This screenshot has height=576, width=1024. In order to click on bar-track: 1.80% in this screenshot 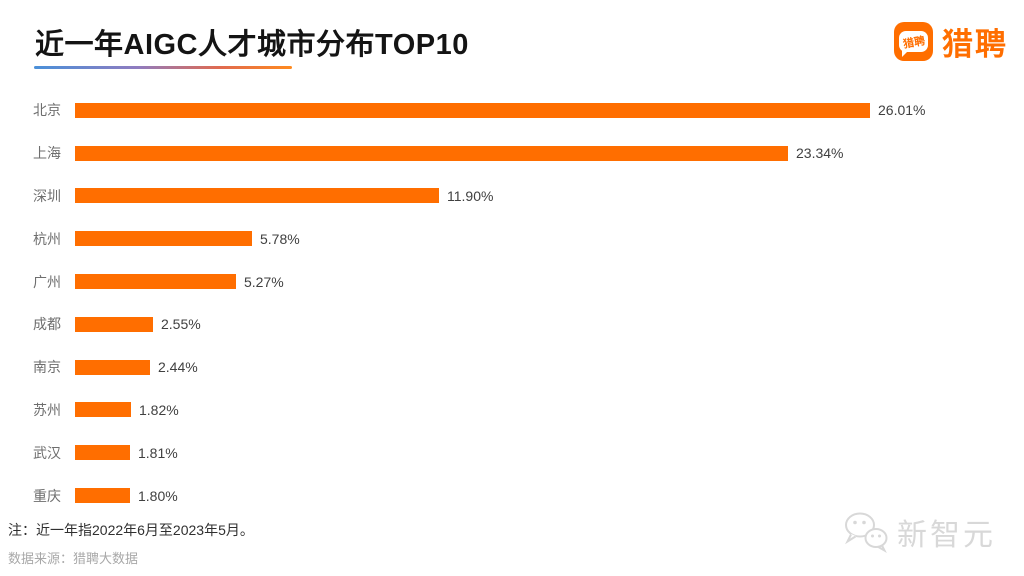, I will do `click(546, 496)`.